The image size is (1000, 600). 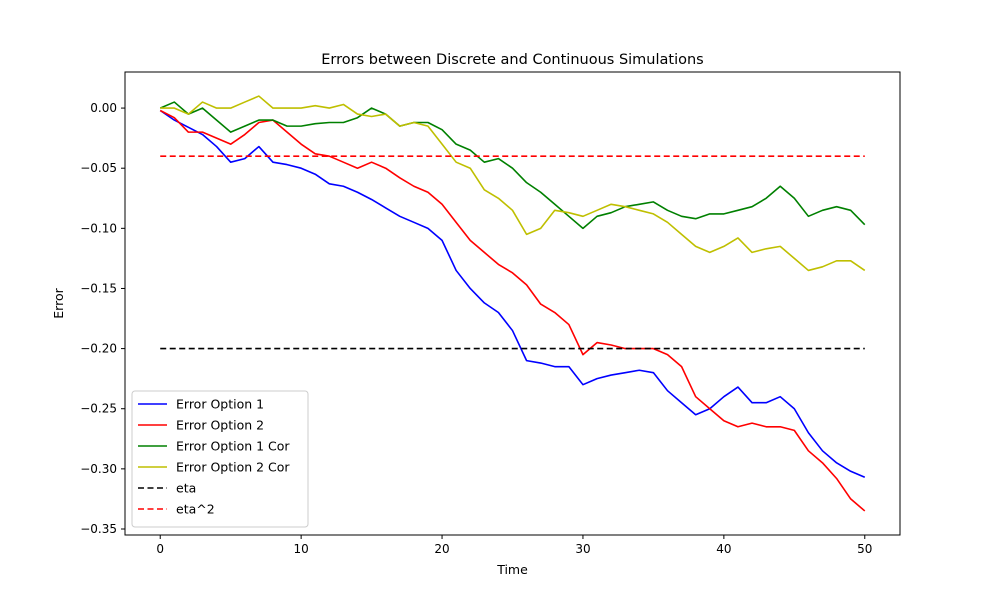 I want to click on legend-label-eta: eta, so click(x=186, y=488).